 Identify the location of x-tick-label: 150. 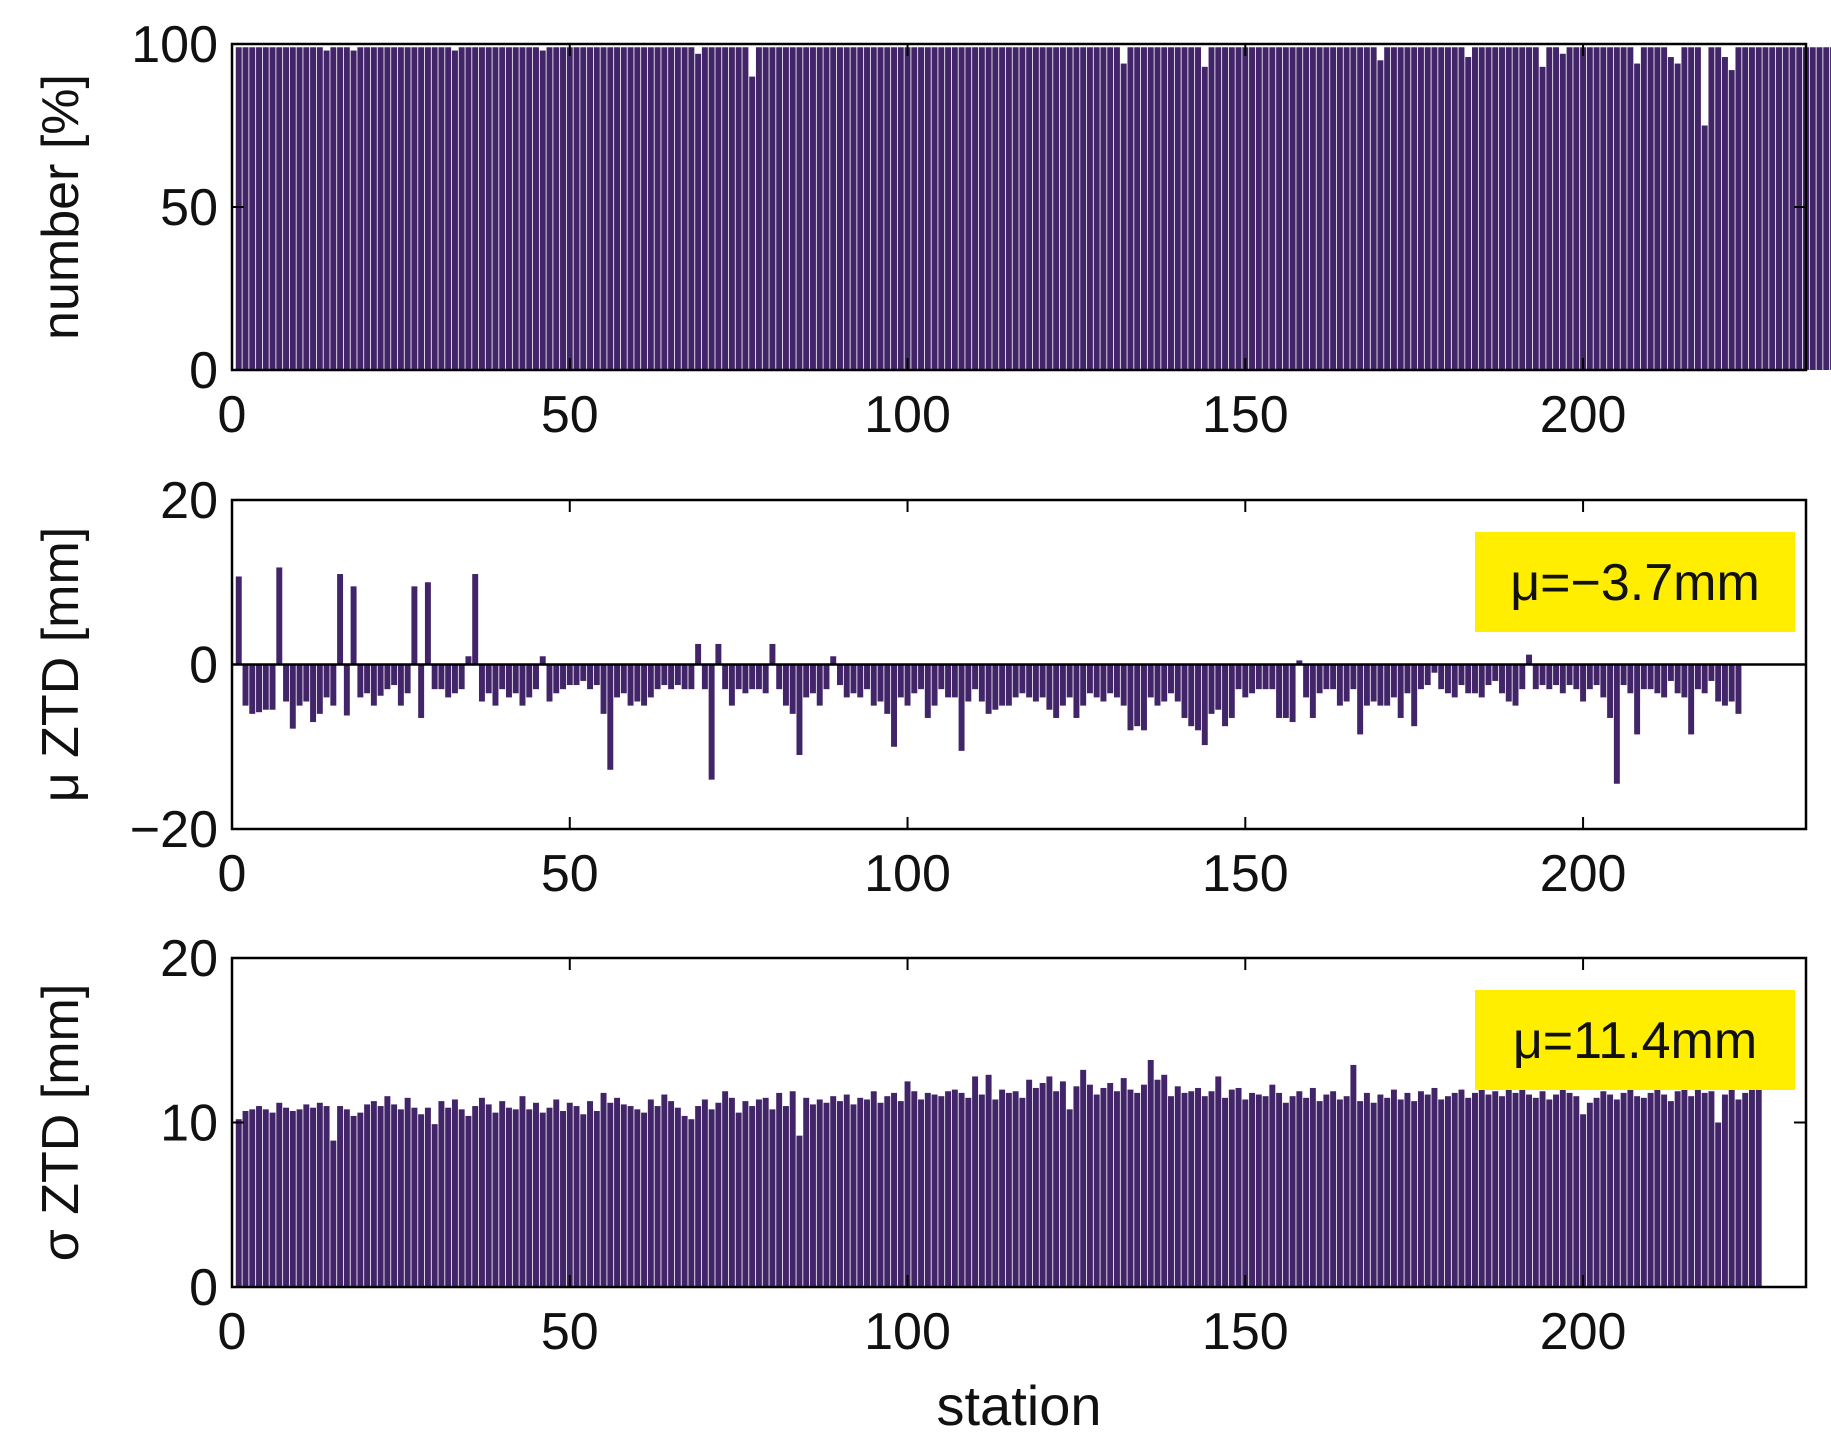
(1245, 415).